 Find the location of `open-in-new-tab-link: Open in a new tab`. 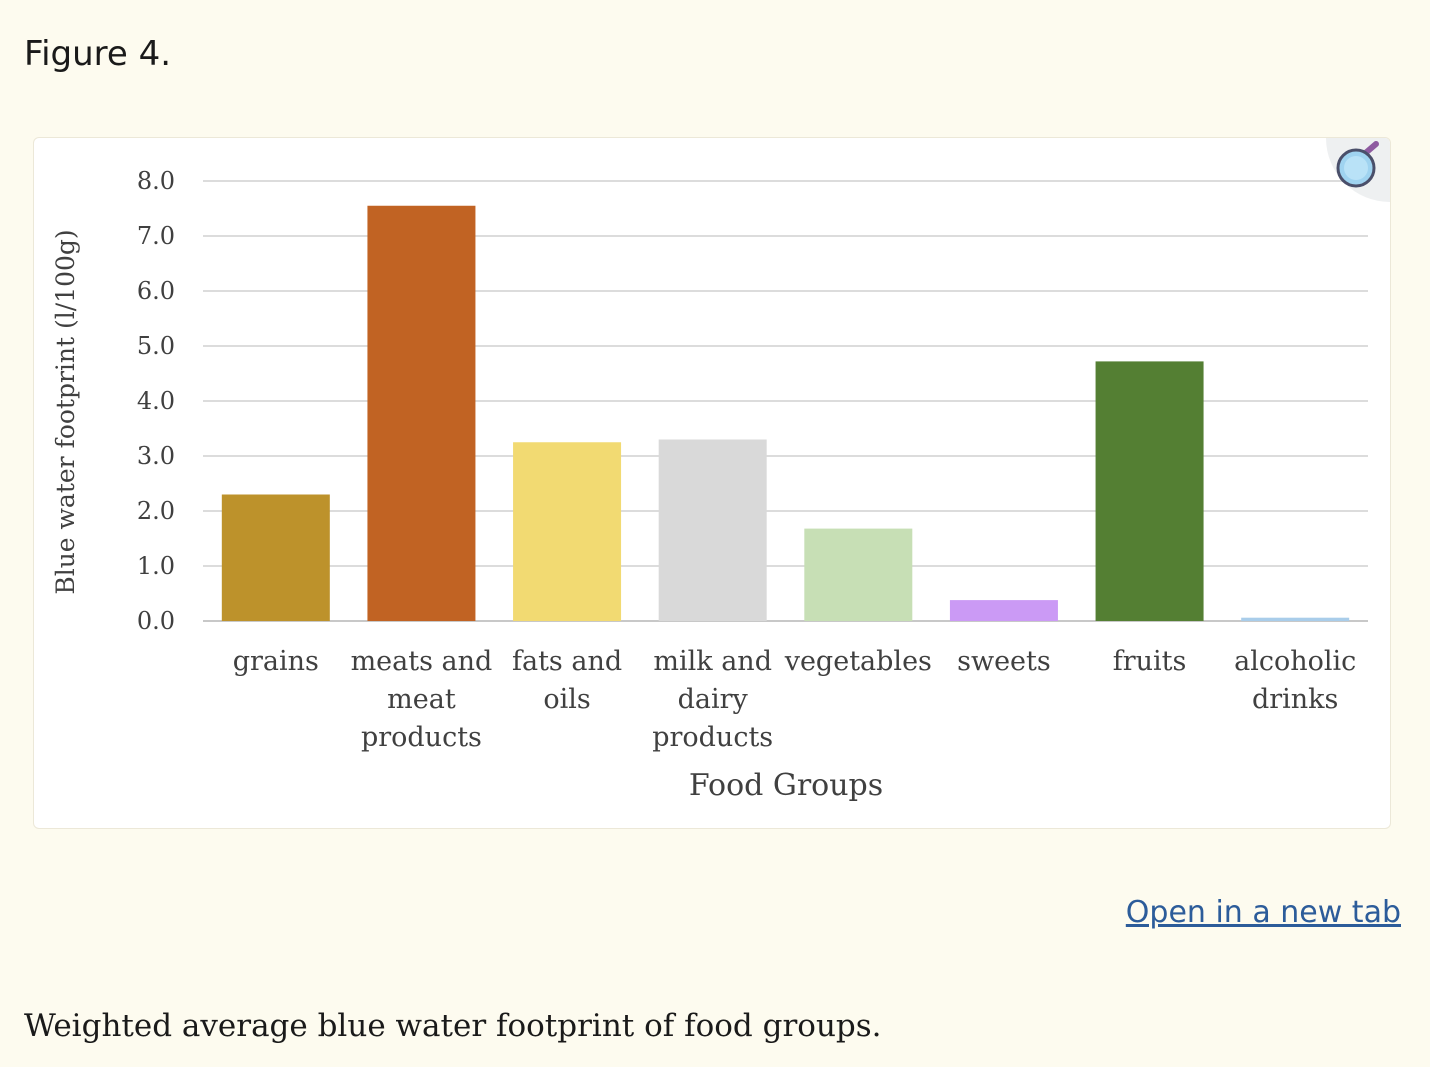

open-in-new-tab-link: Open in a new tab is located at coordinates (1263, 912).